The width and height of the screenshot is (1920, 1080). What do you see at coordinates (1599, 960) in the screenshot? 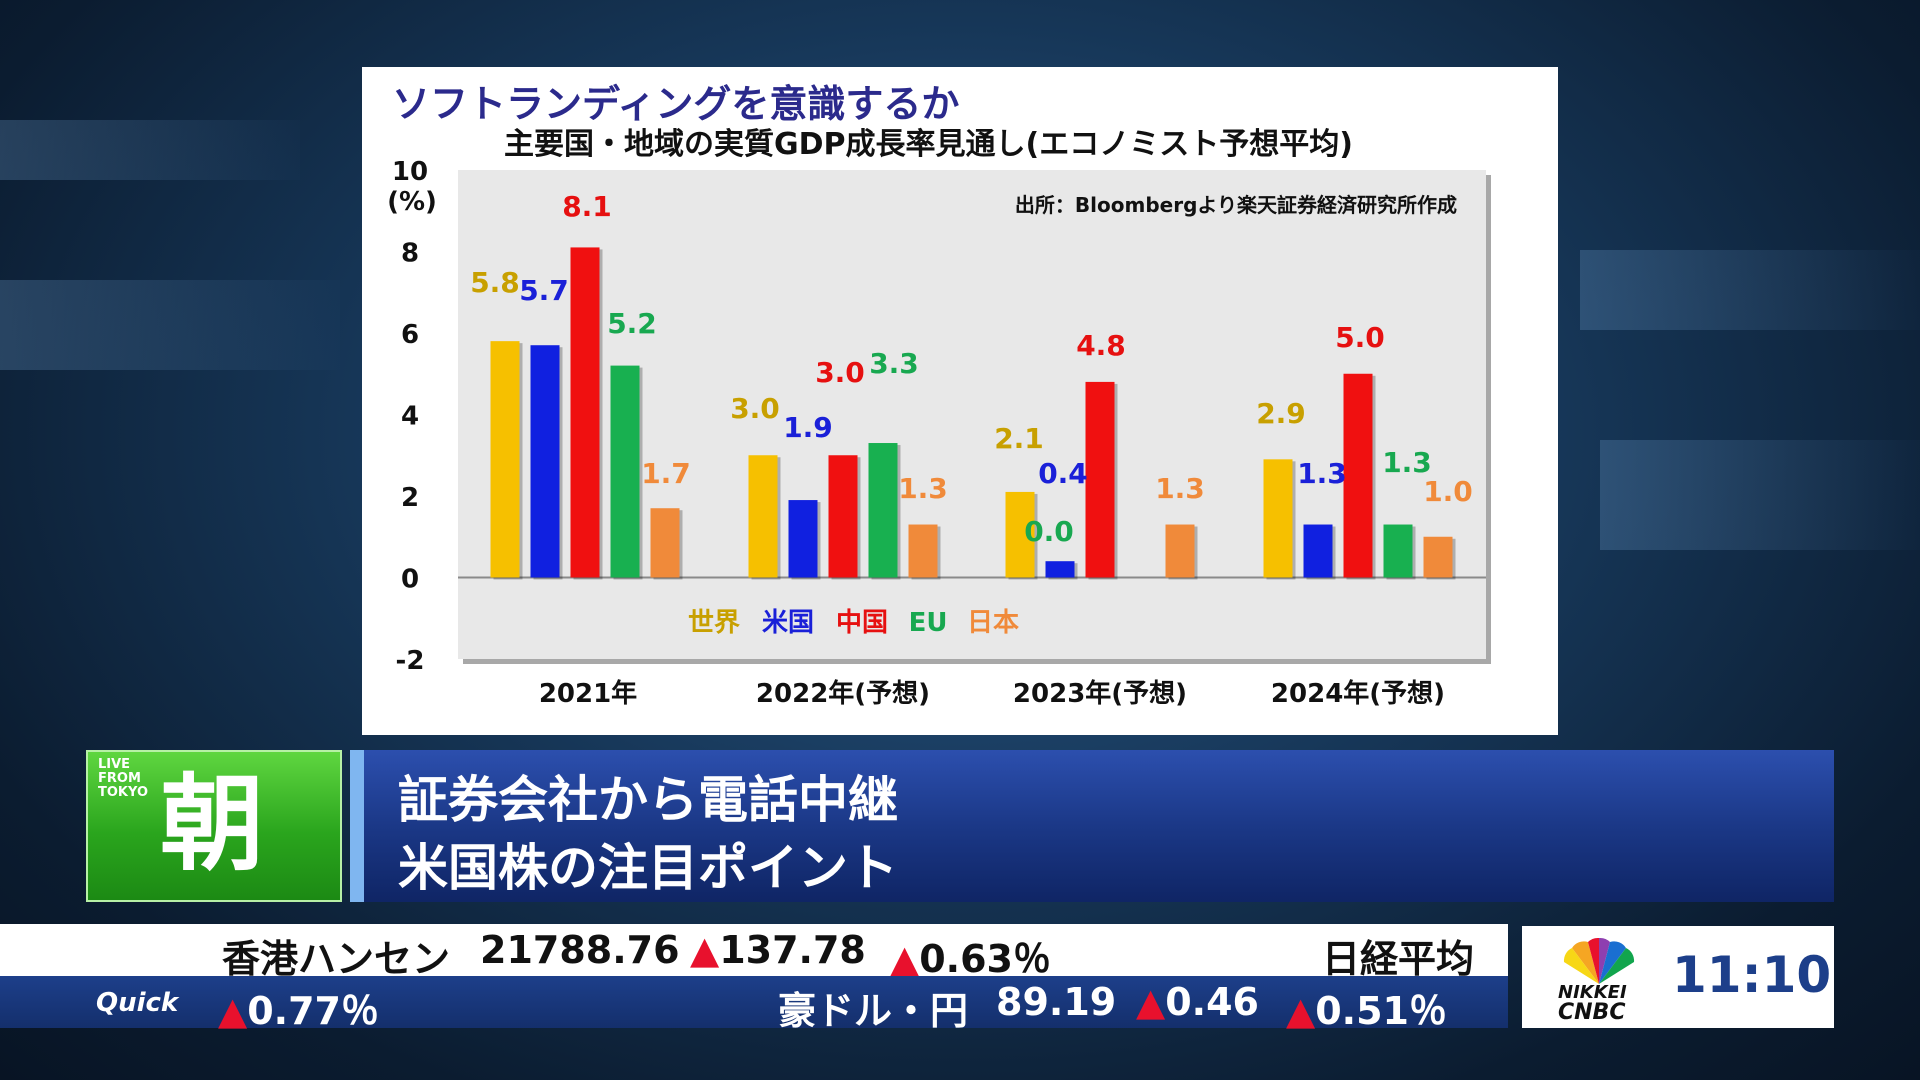
I see `peacock-icon` at bounding box center [1599, 960].